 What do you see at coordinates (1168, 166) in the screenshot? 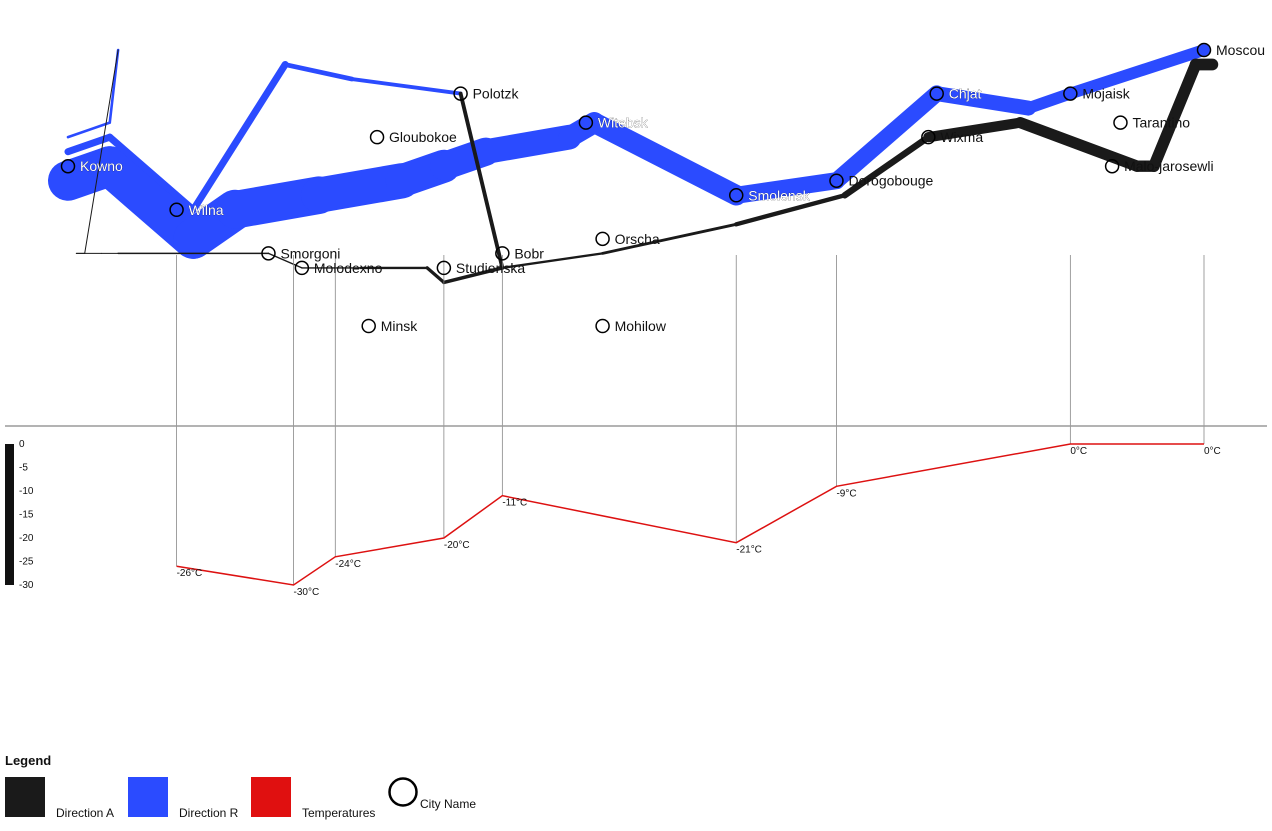
I see `city-label-19: Malo-jarosewli` at bounding box center [1168, 166].